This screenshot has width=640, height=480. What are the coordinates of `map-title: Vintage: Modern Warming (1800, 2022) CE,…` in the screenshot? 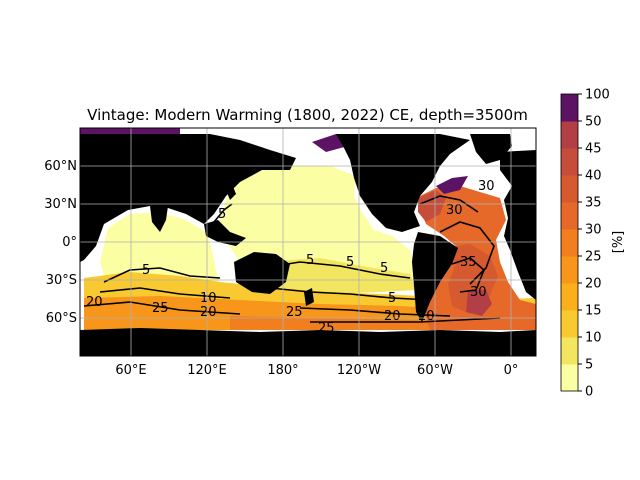 It's located at (307, 115).